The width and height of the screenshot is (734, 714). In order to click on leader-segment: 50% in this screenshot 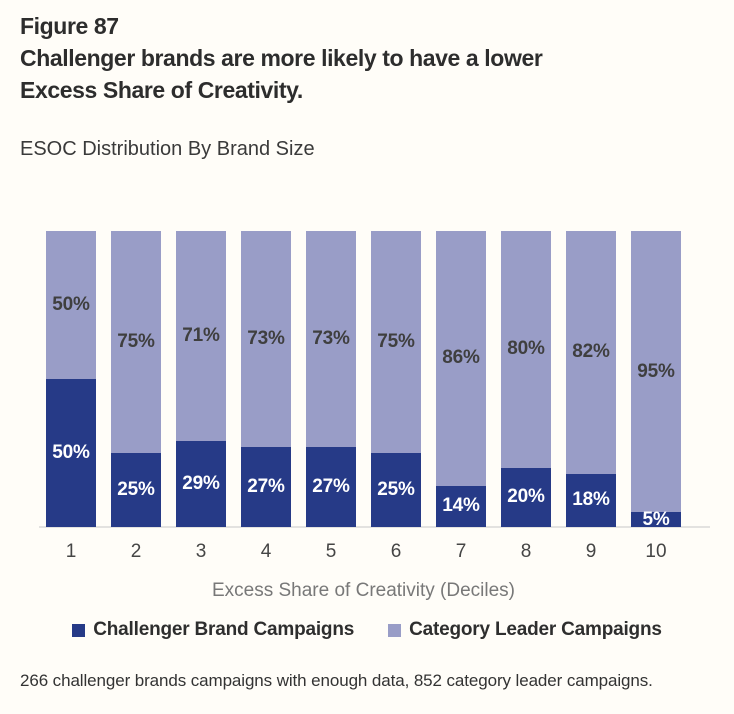, I will do `click(71, 305)`.